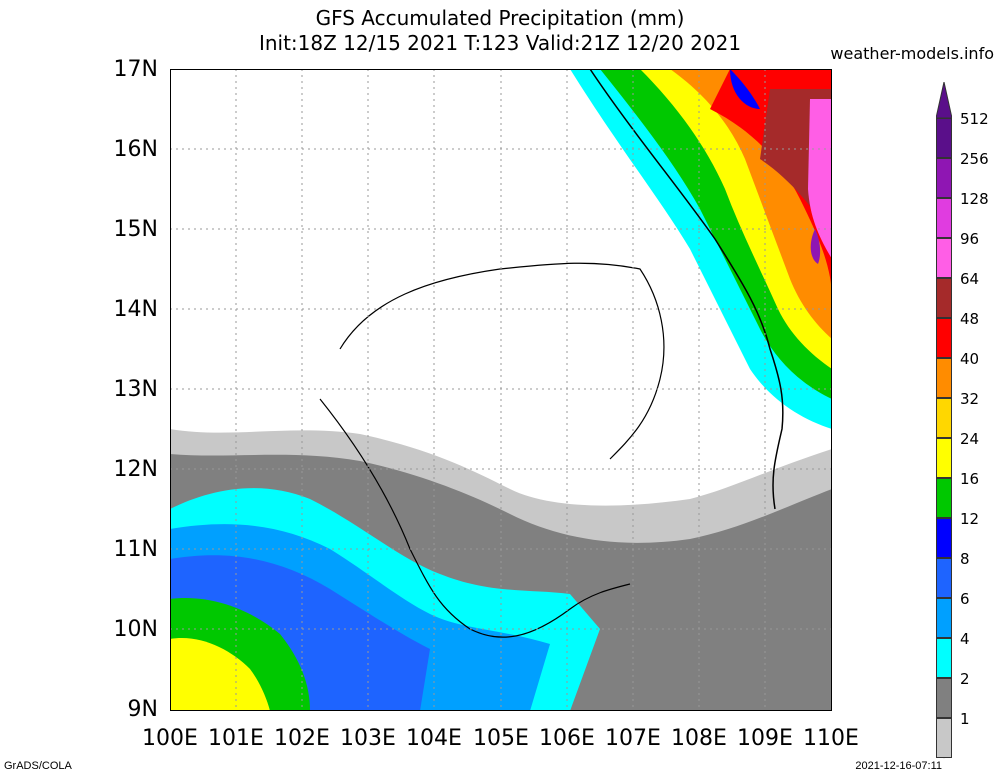 The height and width of the screenshot is (779, 1000). I want to click on colorbar-level-label: 1, so click(965, 719).